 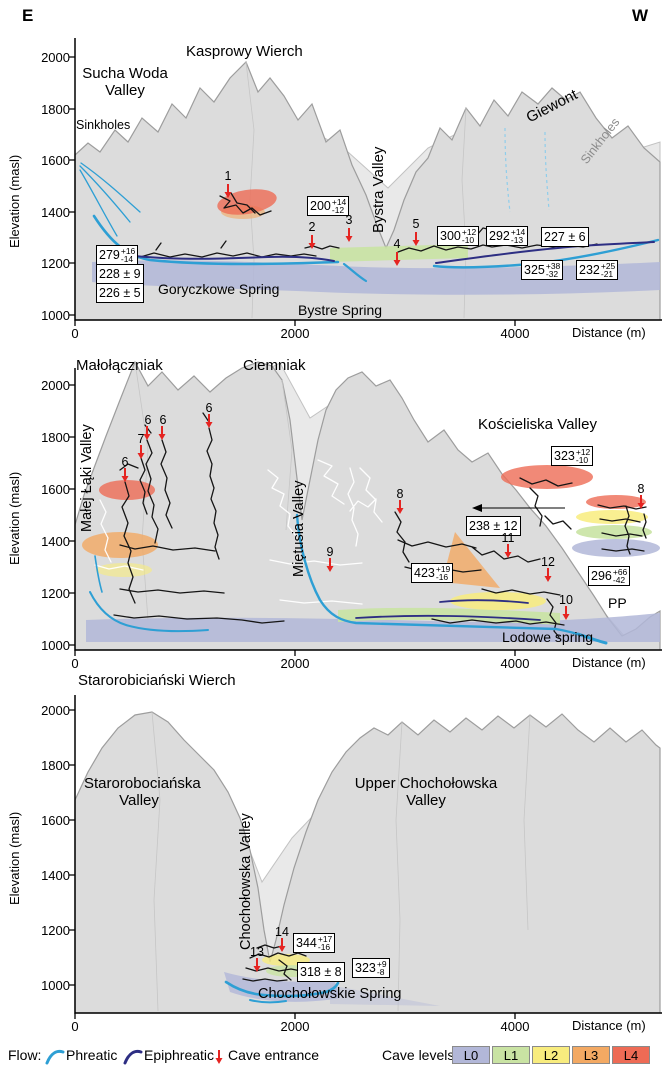 I want to click on legend-icons, so click(x=134, y=1057).